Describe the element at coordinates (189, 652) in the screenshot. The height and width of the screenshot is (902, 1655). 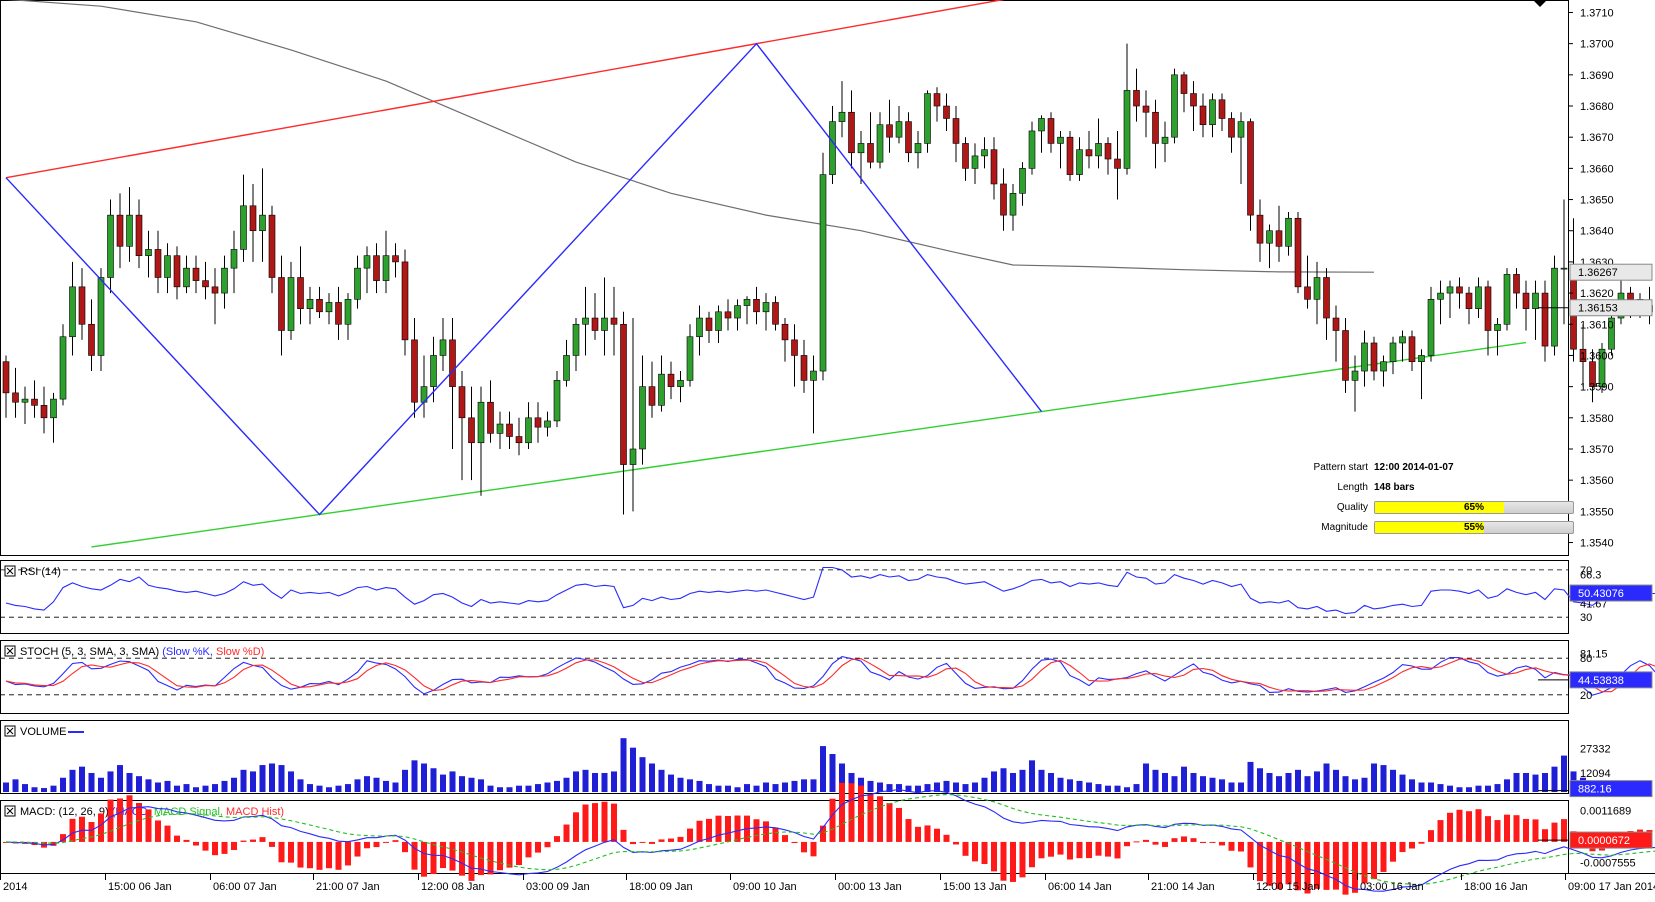
I see `indicator-title-part: (Slow %K,` at that location.